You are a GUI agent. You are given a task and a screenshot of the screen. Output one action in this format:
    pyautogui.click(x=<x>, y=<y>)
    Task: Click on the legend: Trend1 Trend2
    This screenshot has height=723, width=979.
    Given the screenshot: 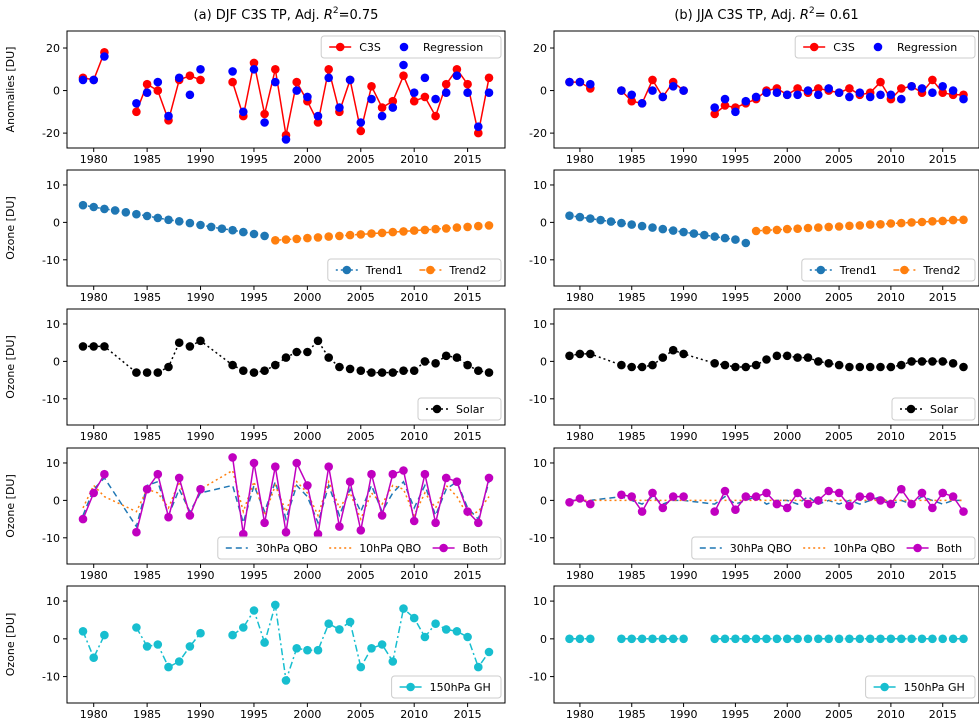 What is the action you would take?
    pyautogui.click(x=414, y=270)
    